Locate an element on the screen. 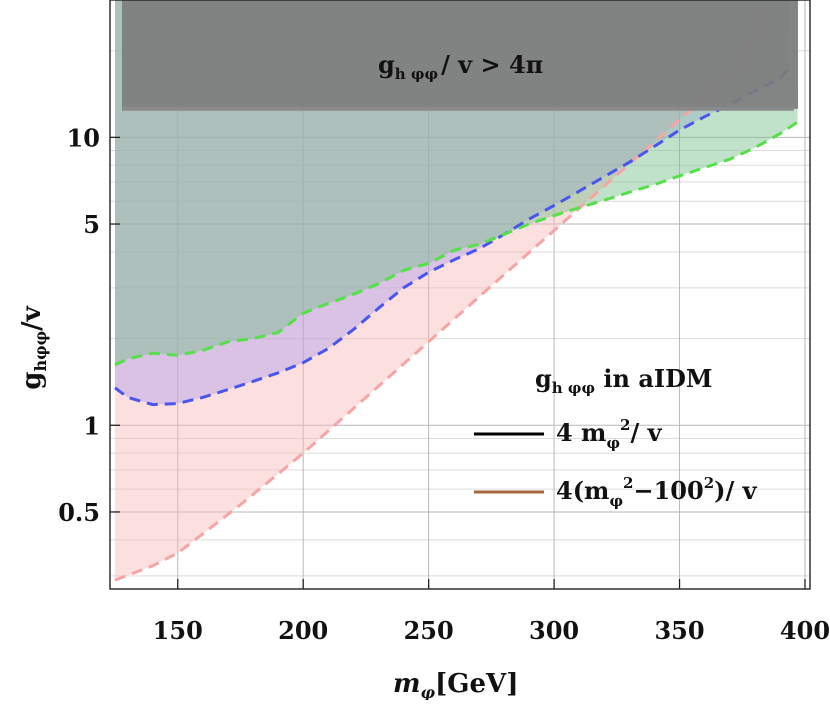 The image size is (830, 705). y-tick-label: 0.5 is located at coordinates (79, 512).